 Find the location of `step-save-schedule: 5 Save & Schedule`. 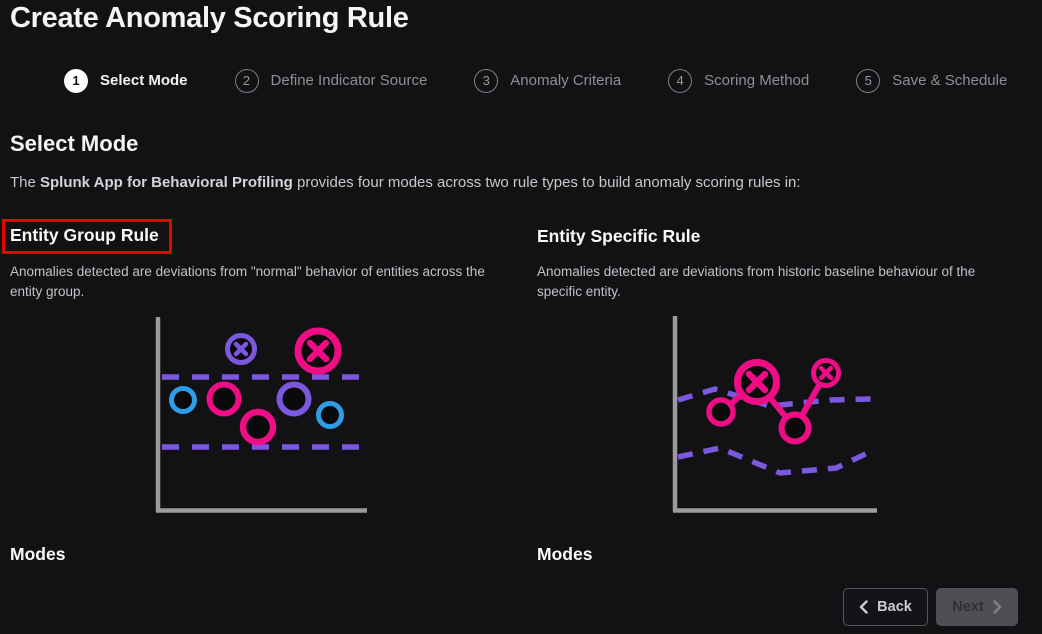

step-save-schedule: 5 Save & Schedule is located at coordinates (932, 80).